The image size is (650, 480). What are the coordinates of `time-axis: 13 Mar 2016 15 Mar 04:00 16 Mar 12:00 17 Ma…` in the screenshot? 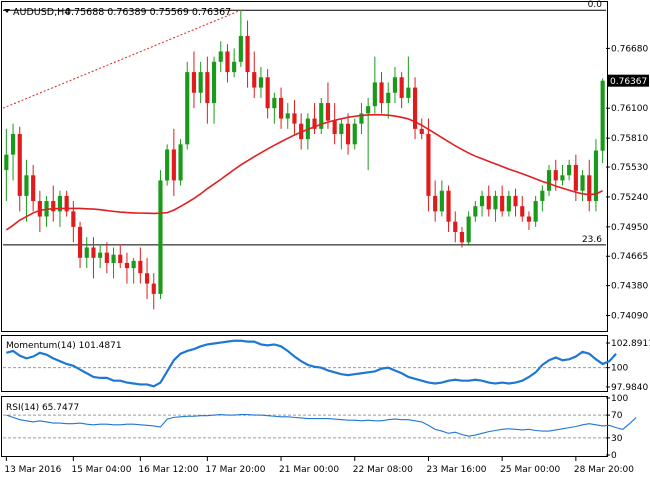 It's located at (319, 466).